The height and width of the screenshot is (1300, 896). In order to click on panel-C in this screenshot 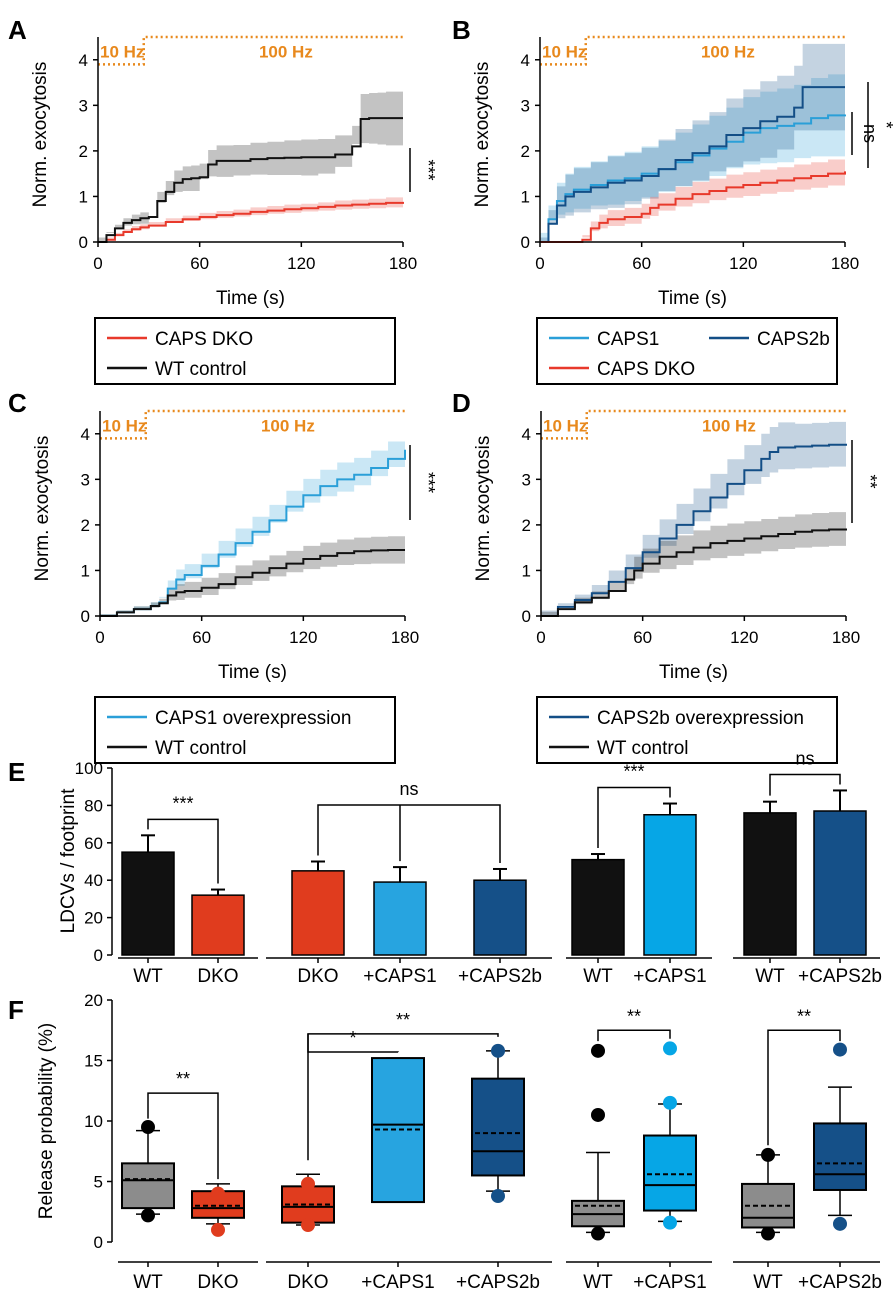, I will do `click(253, 513)`.